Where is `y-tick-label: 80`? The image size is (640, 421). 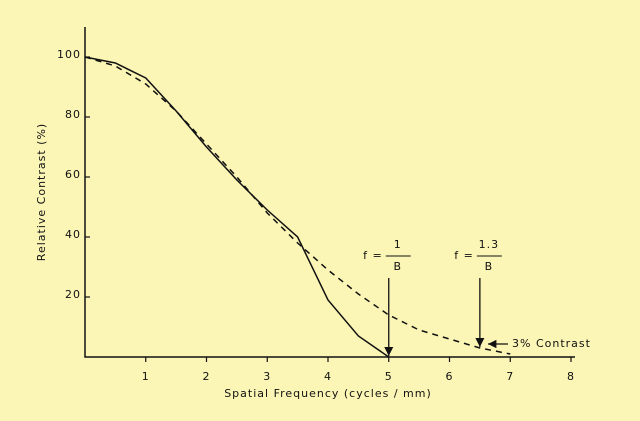 y-tick-label: 80 is located at coordinates (73, 114).